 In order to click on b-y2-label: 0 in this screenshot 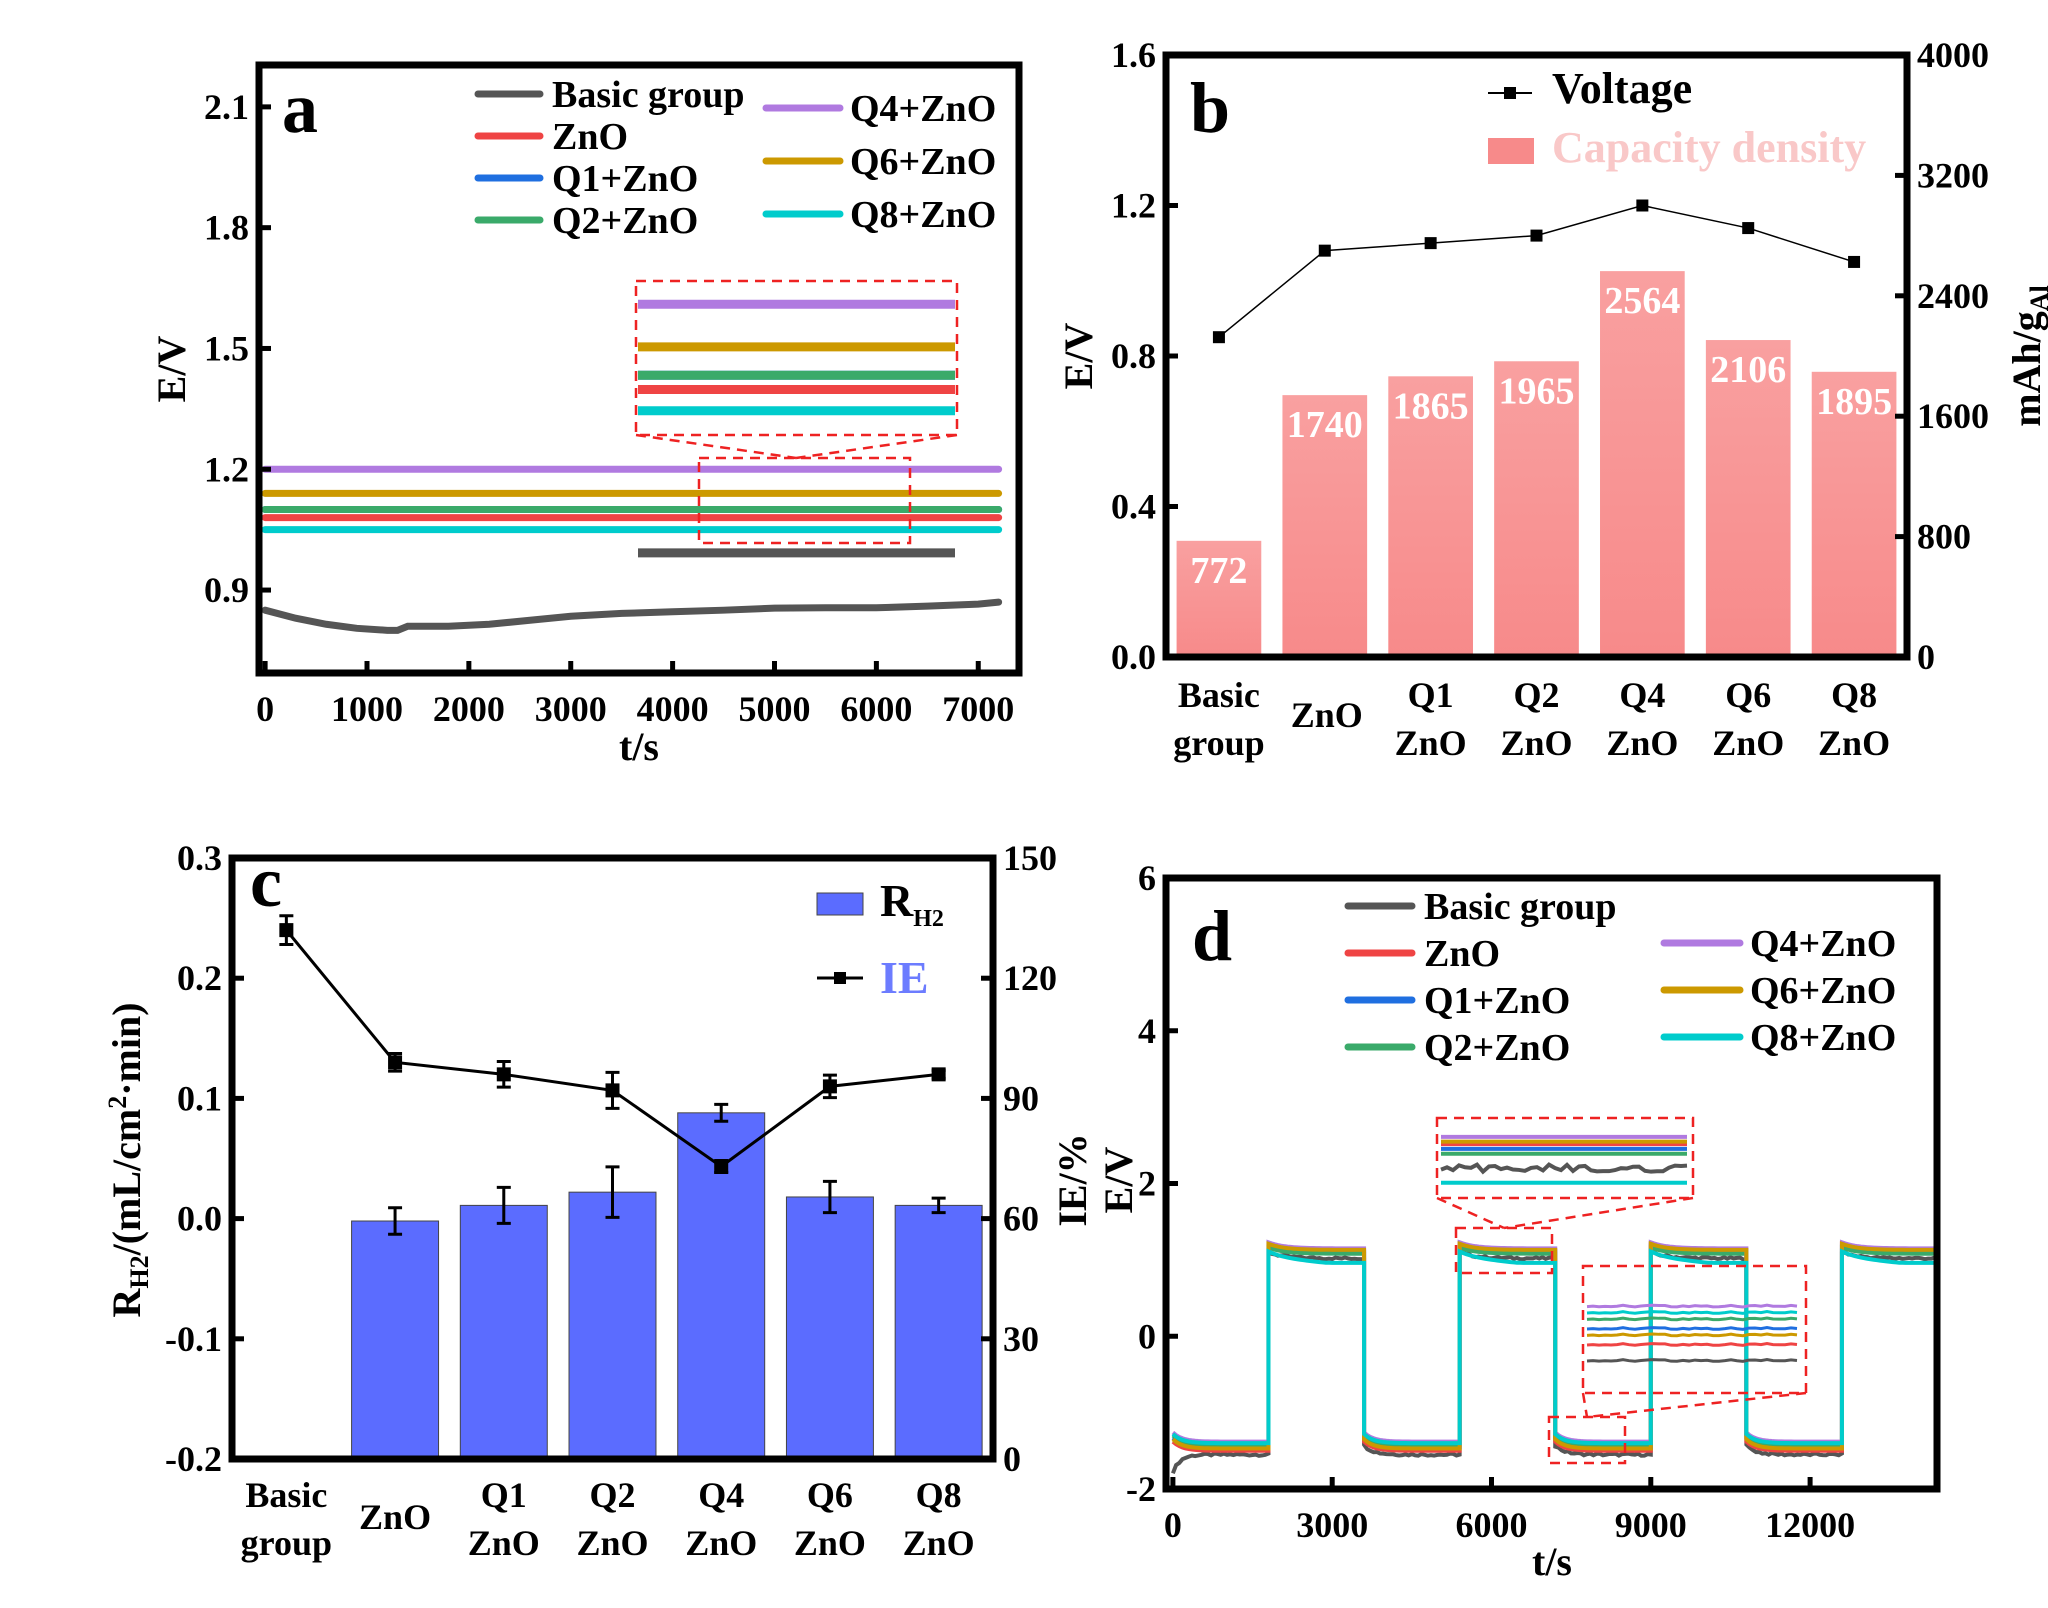, I will do `click(1926, 657)`.